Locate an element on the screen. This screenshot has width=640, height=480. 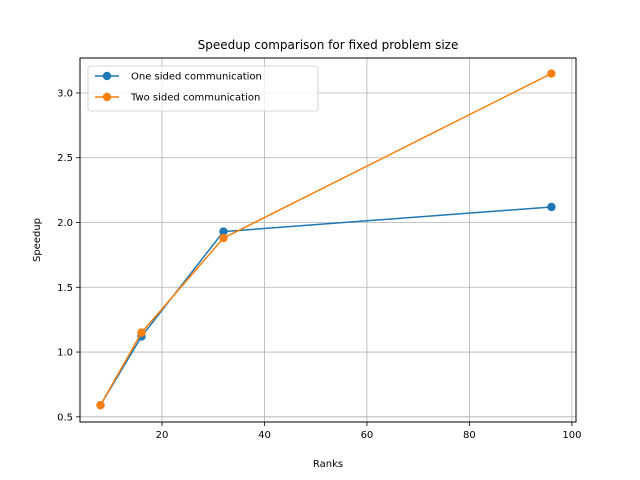
x-tick-label: 80 is located at coordinates (469, 435).